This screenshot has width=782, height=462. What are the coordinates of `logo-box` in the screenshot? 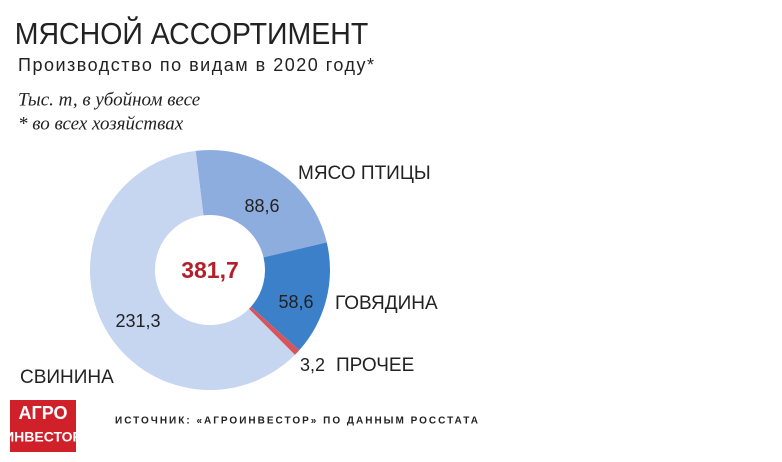 It's located at (43, 426).